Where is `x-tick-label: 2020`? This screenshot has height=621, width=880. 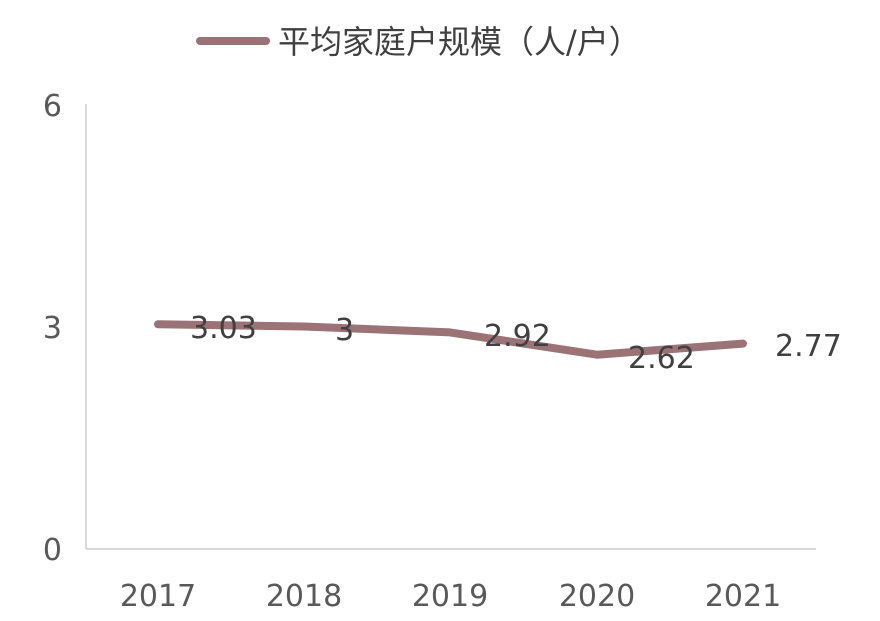 x-tick-label: 2020 is located at coordinates (597, 596).